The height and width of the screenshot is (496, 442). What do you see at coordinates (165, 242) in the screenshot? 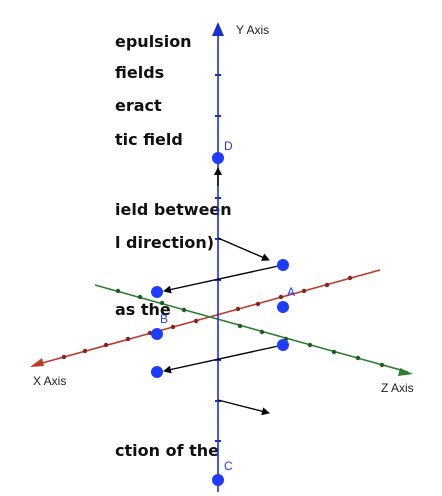
I see `text-fragment-6: l direction)` at bounding box center [165, 242].